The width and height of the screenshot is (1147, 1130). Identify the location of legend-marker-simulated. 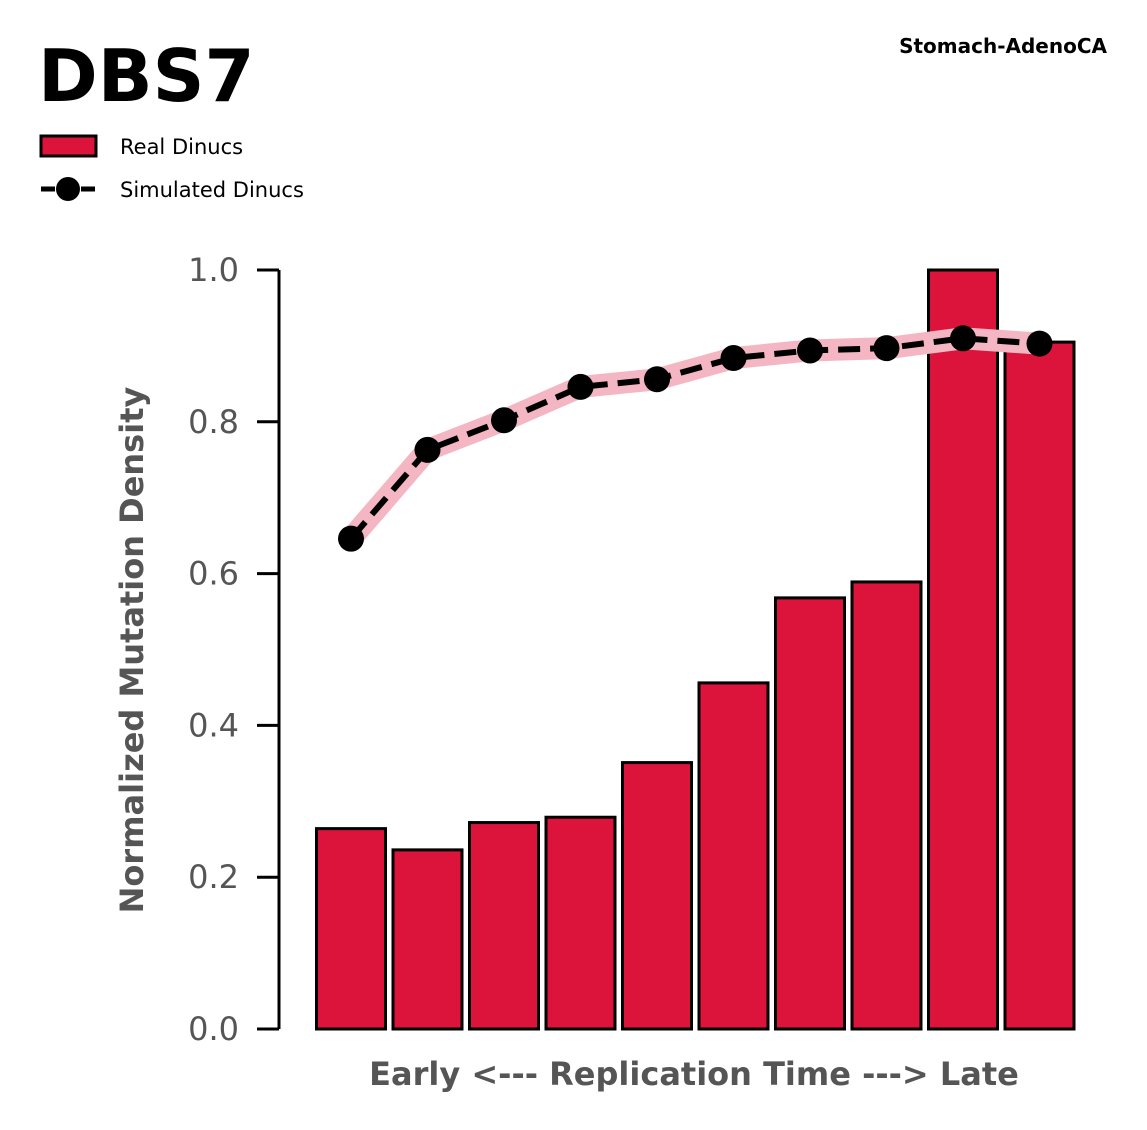
(68, 189).